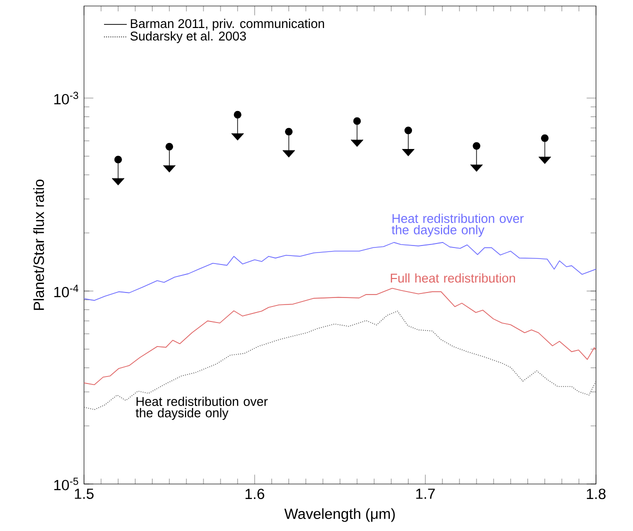 The height and width of the screenshot is (531, 633). What do you see at coordinates (596, 494) in the screenshot?
I see `x-tick-label: 1.8` at bounding box center [596, 494].